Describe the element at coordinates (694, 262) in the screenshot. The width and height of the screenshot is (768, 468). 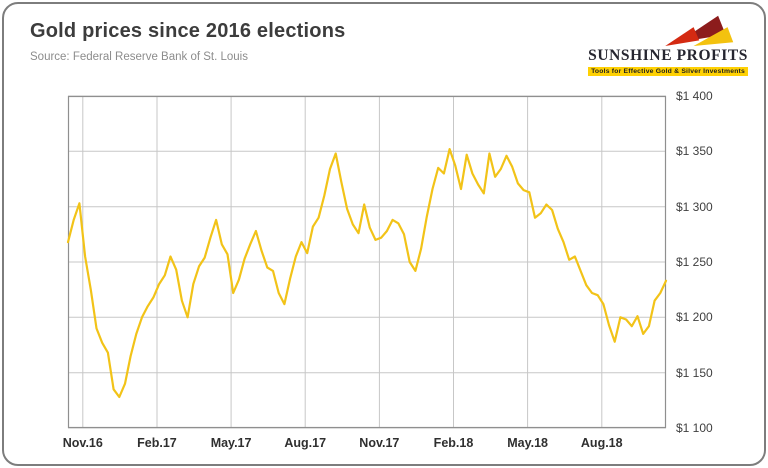
I see `y-tick-label: $1 250` at that location.